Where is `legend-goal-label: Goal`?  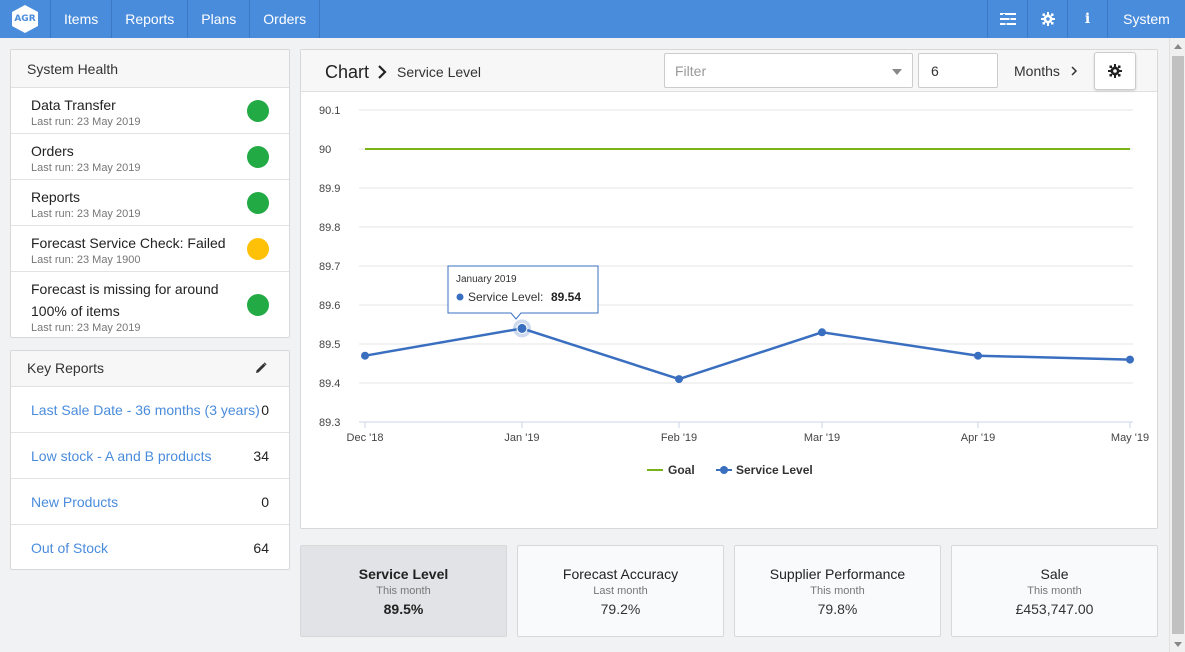 legend-goal-label: Goal is located at coordinates (681, 470).